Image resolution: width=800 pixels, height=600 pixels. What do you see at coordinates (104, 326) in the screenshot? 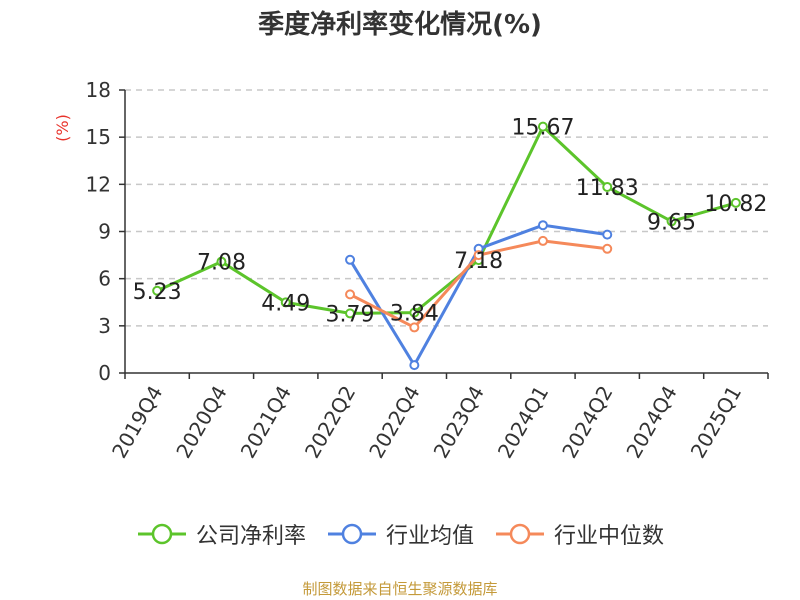
I see `y-tick-label: 3` at bounding box center [104, 326].